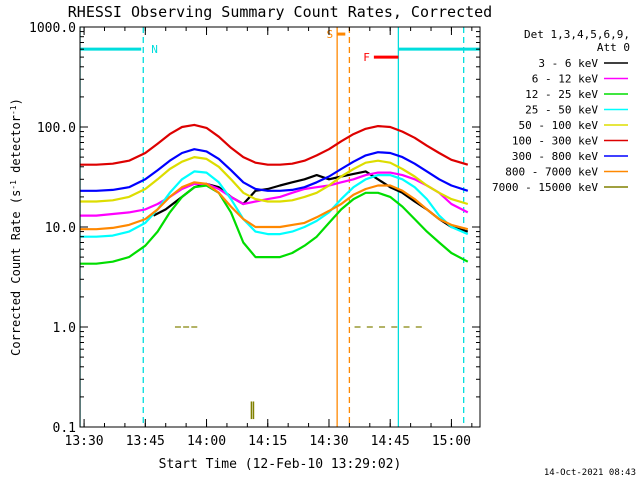 Image resolution: width=640 pixels, height=480 pixels. What do you see at coordinates (267, 441) in the screenshot?
I see `x-tick-label: 14:15` at bounding box center [267, 441].